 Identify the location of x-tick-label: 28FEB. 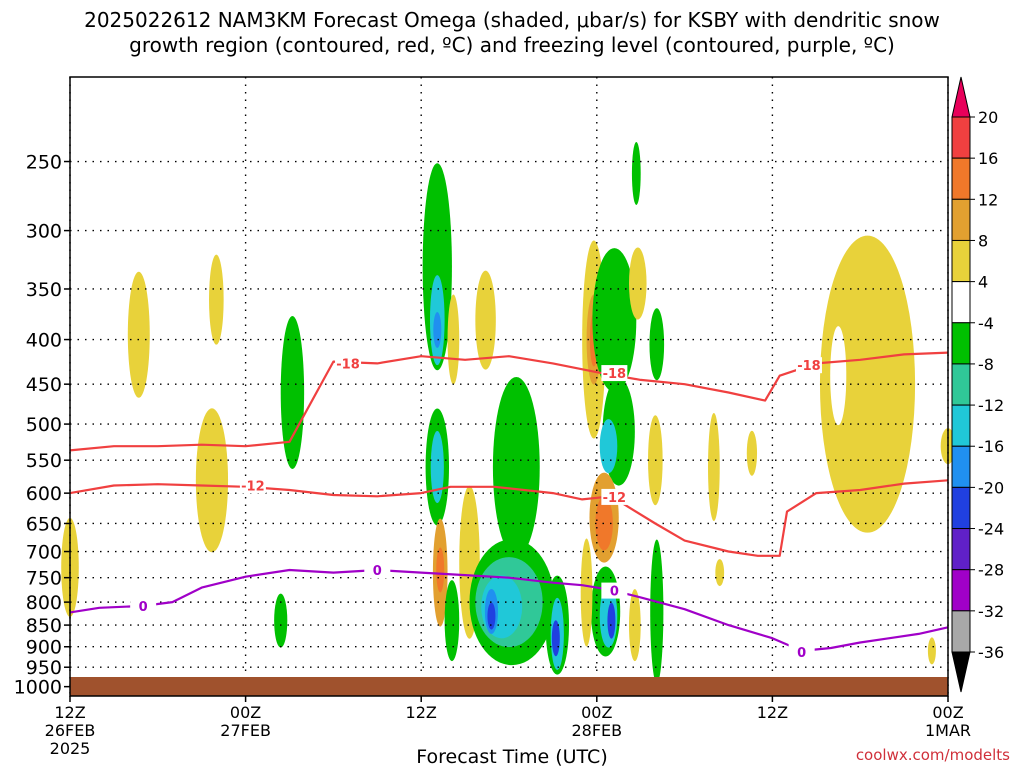
(596, 730).